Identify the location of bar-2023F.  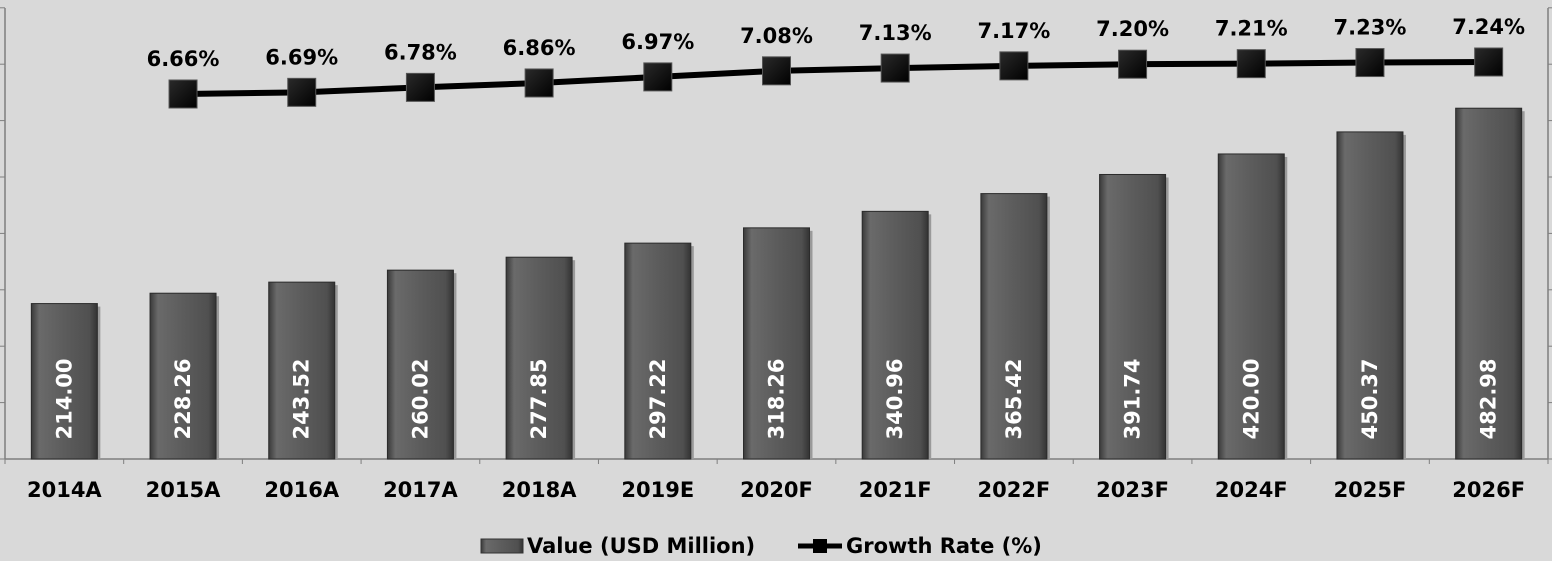
(1133, 316).